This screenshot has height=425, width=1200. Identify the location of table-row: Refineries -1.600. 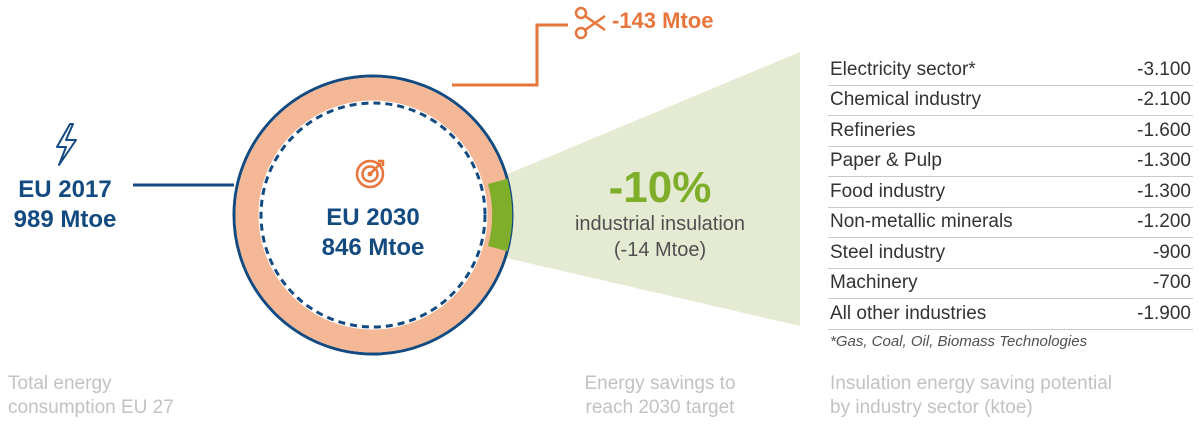
(1010, 131).